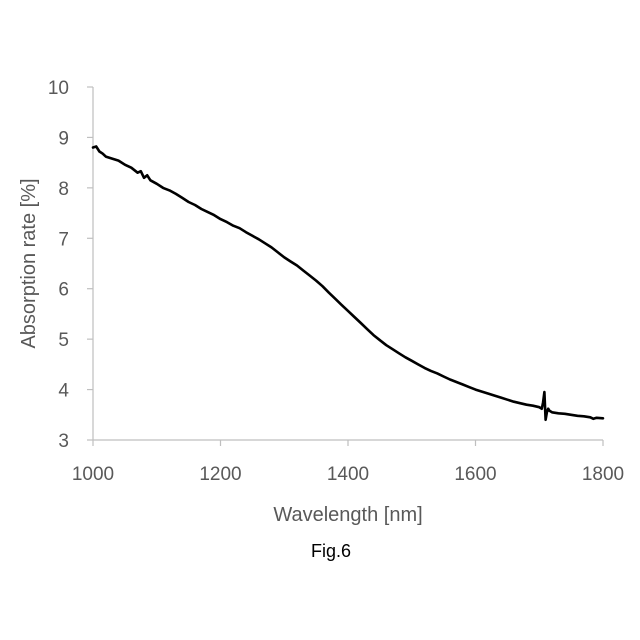  Describe the element at coordinates (331, 551) in the screenshot. I see `figure-caption: Fig.6` at that location.